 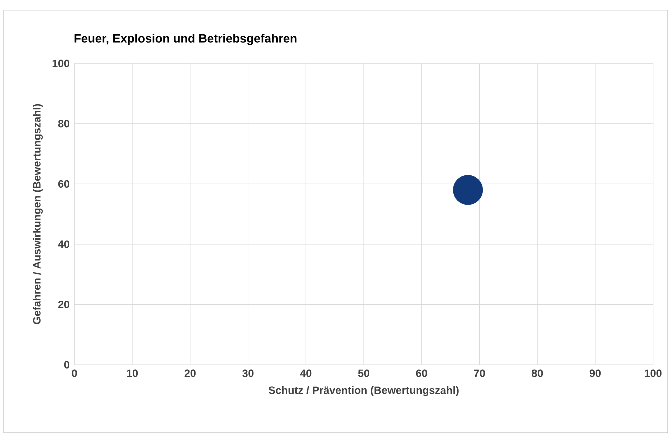 I want to click on chart-title: Feuer, Explosion und Betriebsgefahren, so click(x=185, y=40).